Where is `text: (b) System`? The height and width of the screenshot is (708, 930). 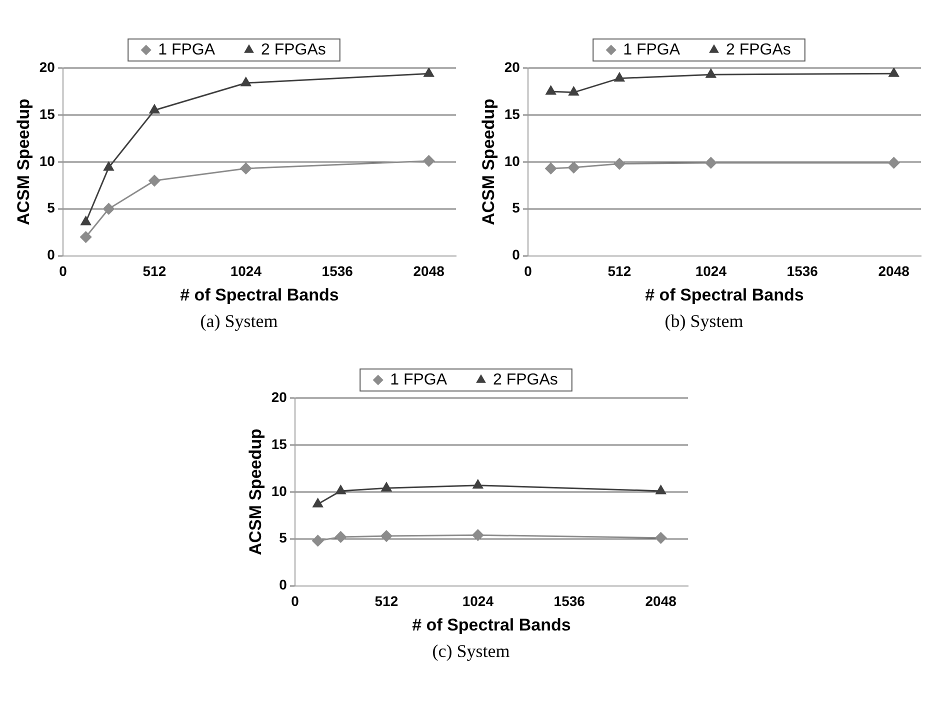
text: (b) System is located at coordinates (704, 321).